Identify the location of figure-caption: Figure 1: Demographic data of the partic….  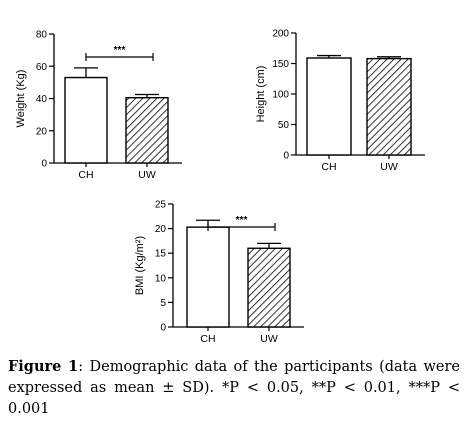
(234, 388).